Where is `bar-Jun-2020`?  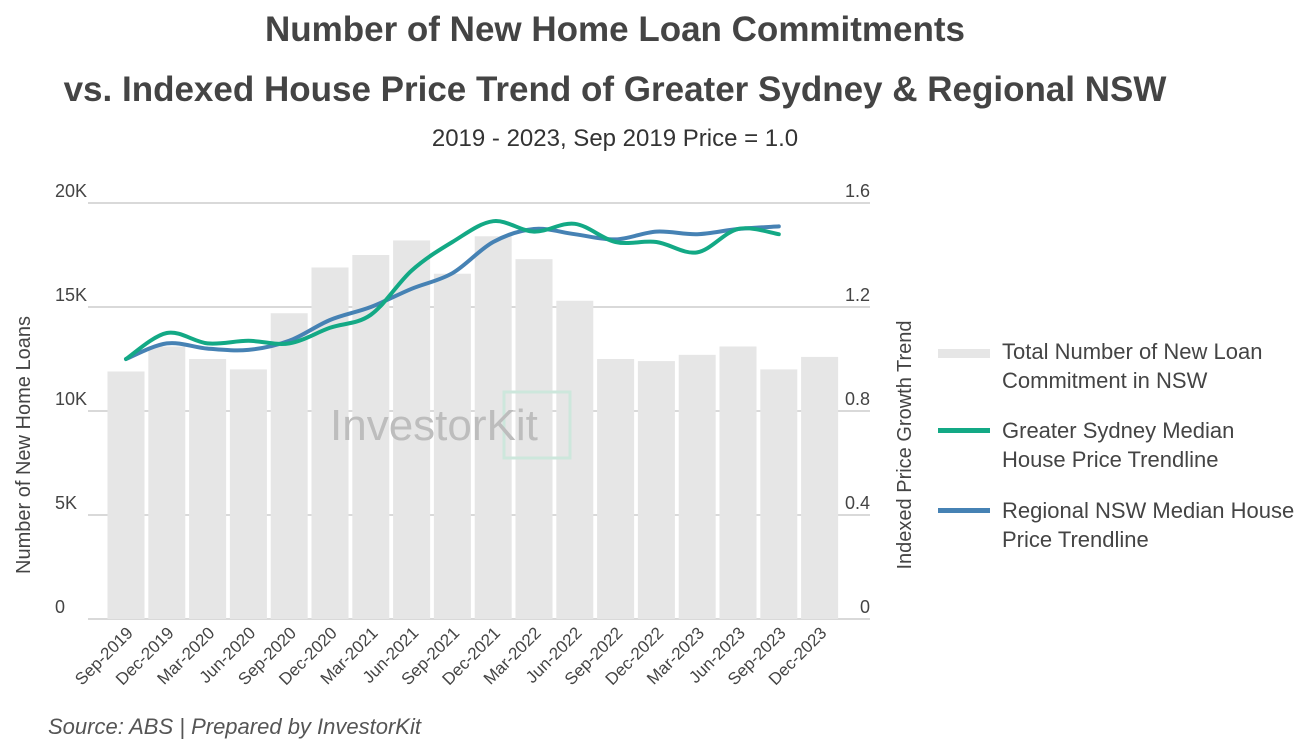
bar-Jun-2020 is located at coordinates (248, 494).